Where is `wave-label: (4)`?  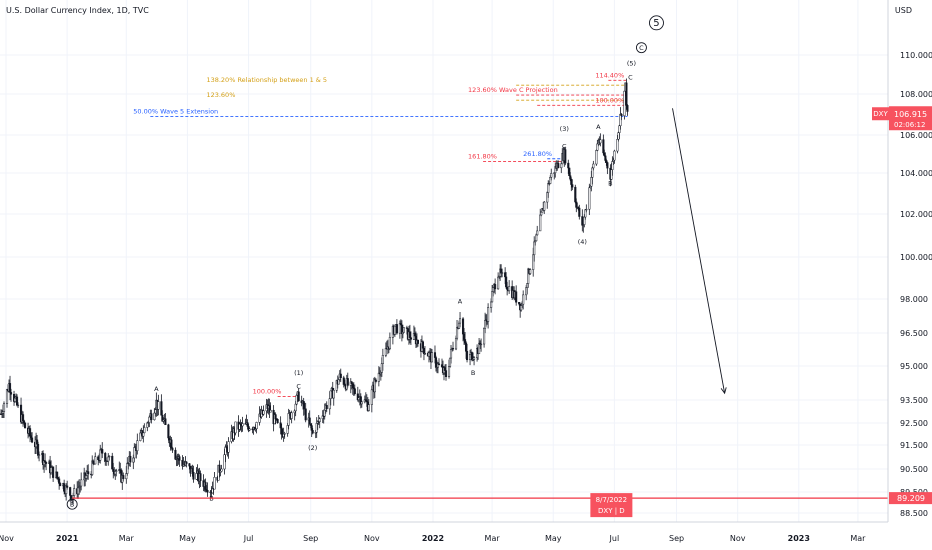 wave-label: (4) is located at coordinates (582, 242).